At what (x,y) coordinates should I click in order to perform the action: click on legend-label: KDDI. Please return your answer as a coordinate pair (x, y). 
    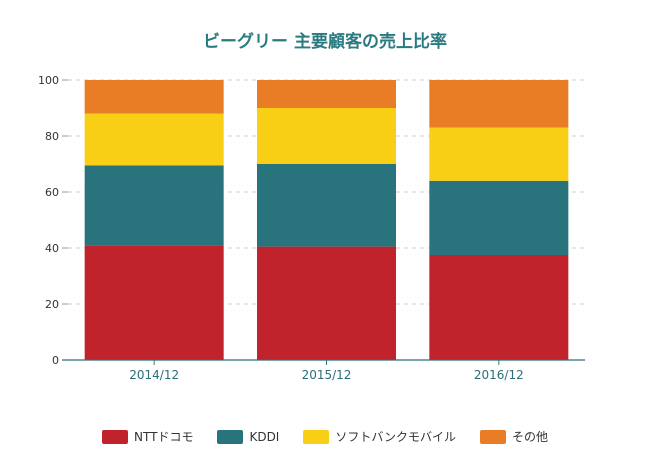
    Looking at the image, I should click on (264, 436).